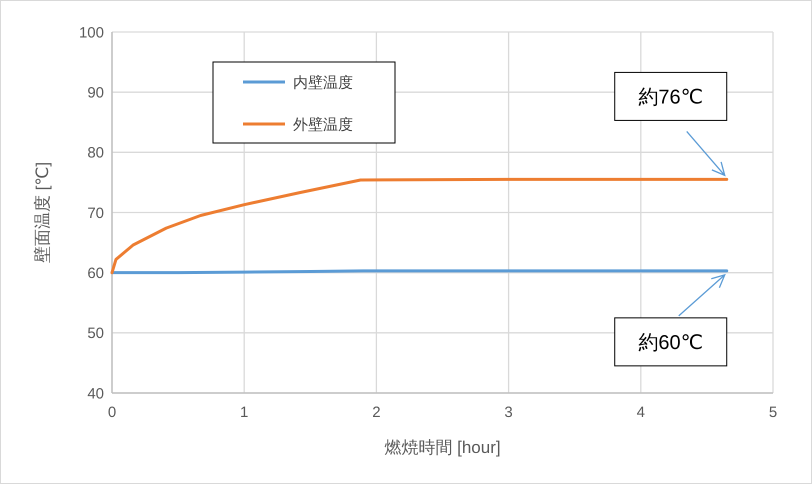 Image resolution: width=812 pixels, height=484 pixels. Describe the element at coordinates (442, 447) in the screenshot. I see `x-axis-title: 燃焼時間 [hour]` at that location.